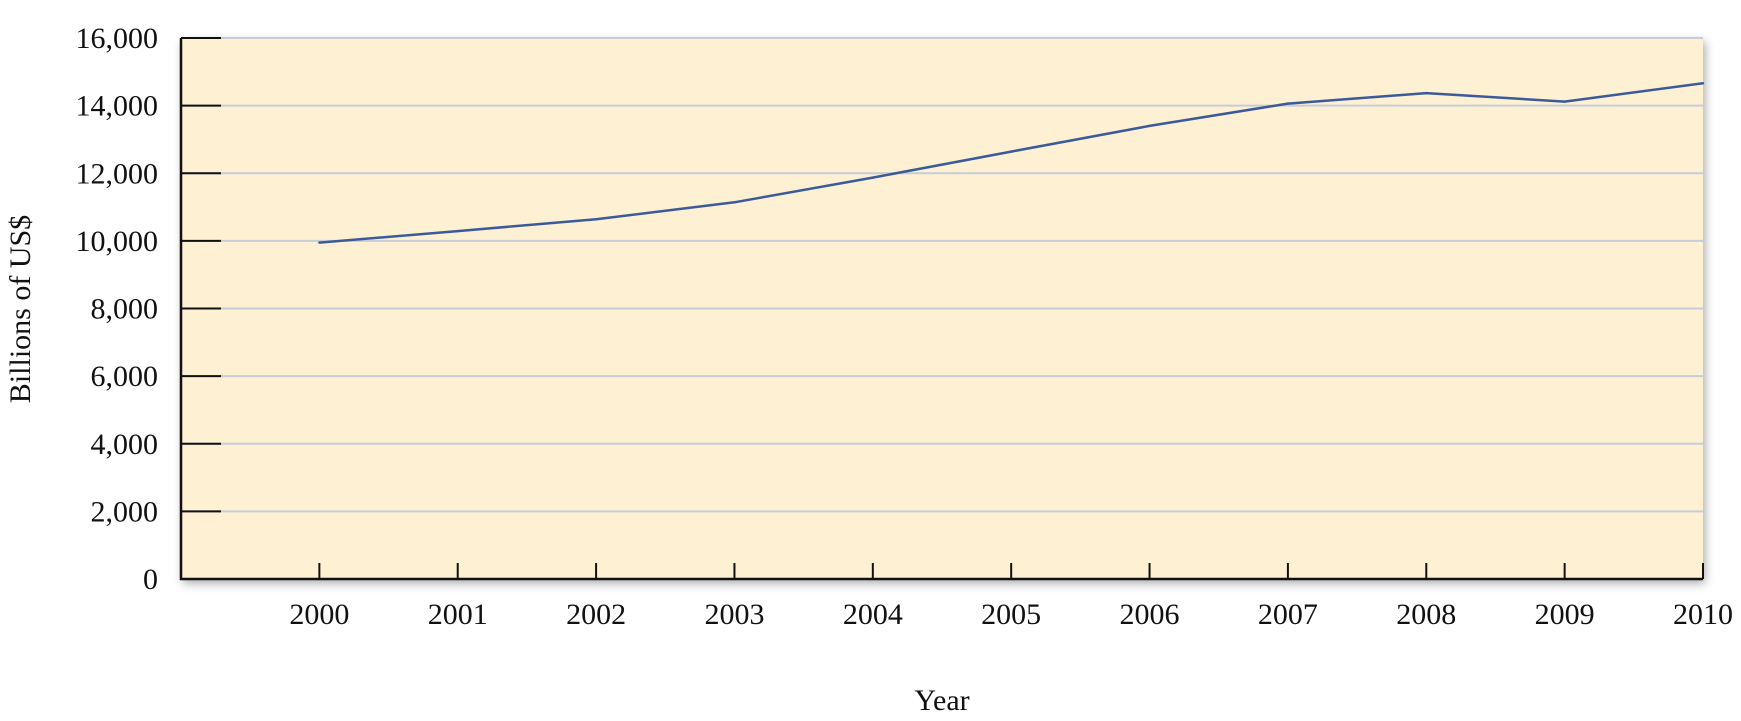  What do you see at coordinates (734, 614) in the screenshot?
I see `x-tick-label: 2003` at bounding box center [734, 614].